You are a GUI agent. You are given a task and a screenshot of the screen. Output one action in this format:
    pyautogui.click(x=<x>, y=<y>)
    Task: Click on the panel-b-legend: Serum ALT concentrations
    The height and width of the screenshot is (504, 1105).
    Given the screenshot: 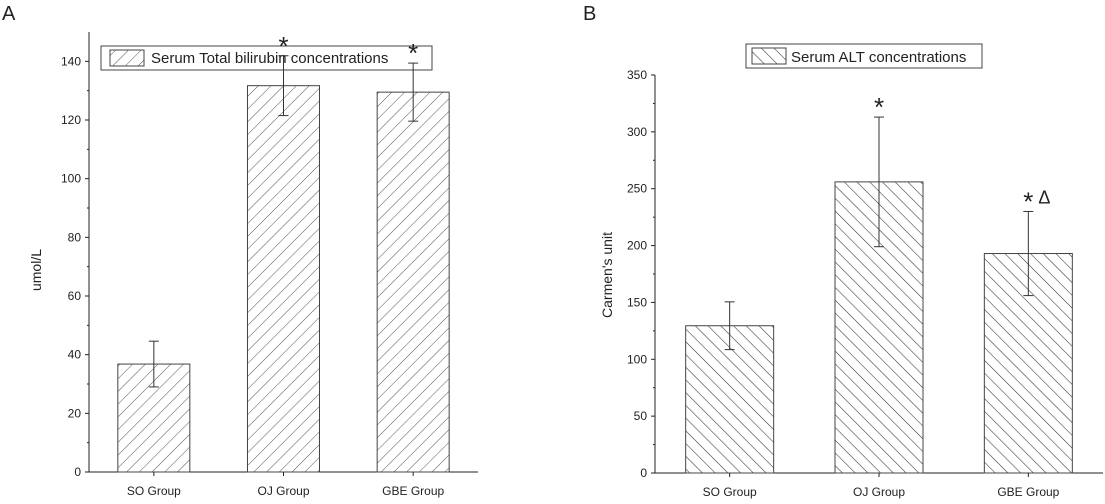 What is the action you would take?
    pyautogui.click(x=864, y=56)
    